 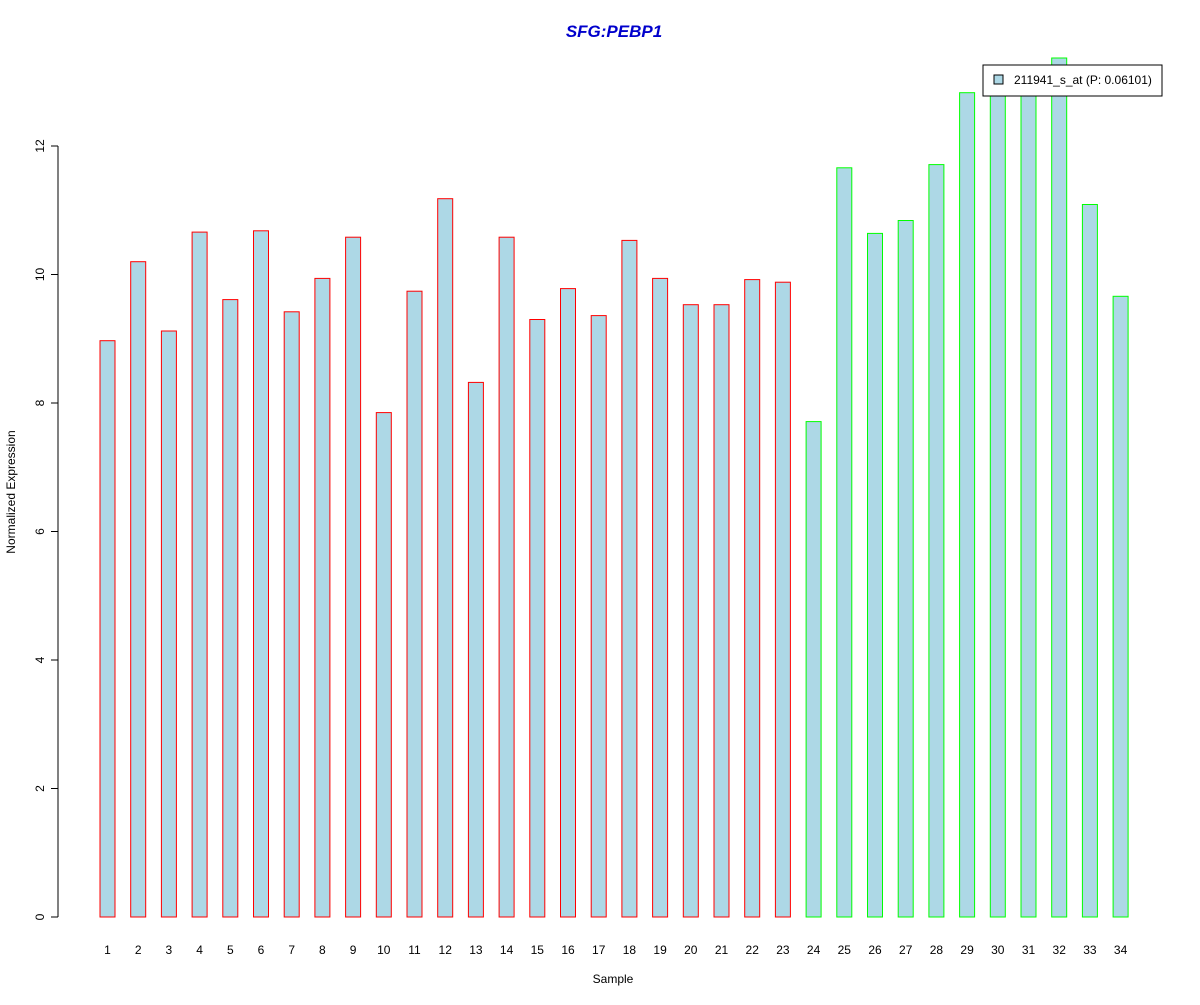 I want to click on x-tick-label: 2, so click(x=138, y=950).